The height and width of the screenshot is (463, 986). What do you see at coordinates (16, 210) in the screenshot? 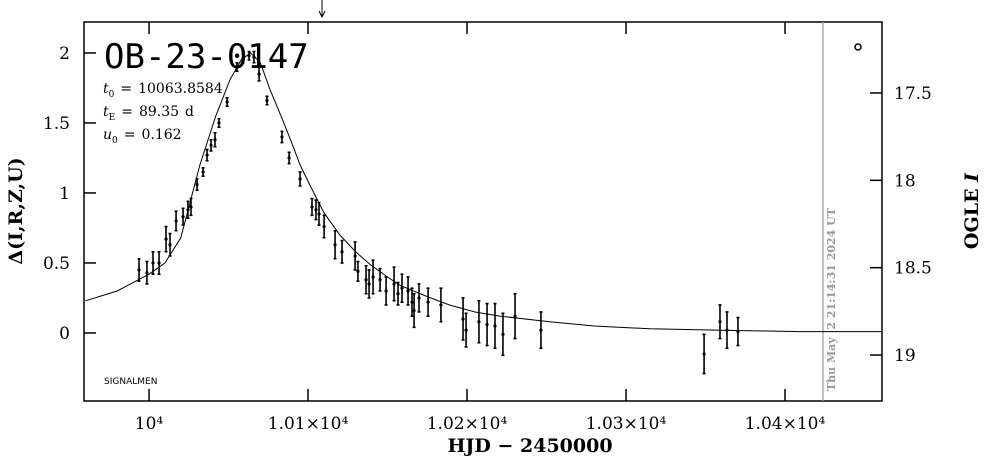
I see `y-axis-label: Δ(I,R,Z,U)` at bounding box center [16, 210].